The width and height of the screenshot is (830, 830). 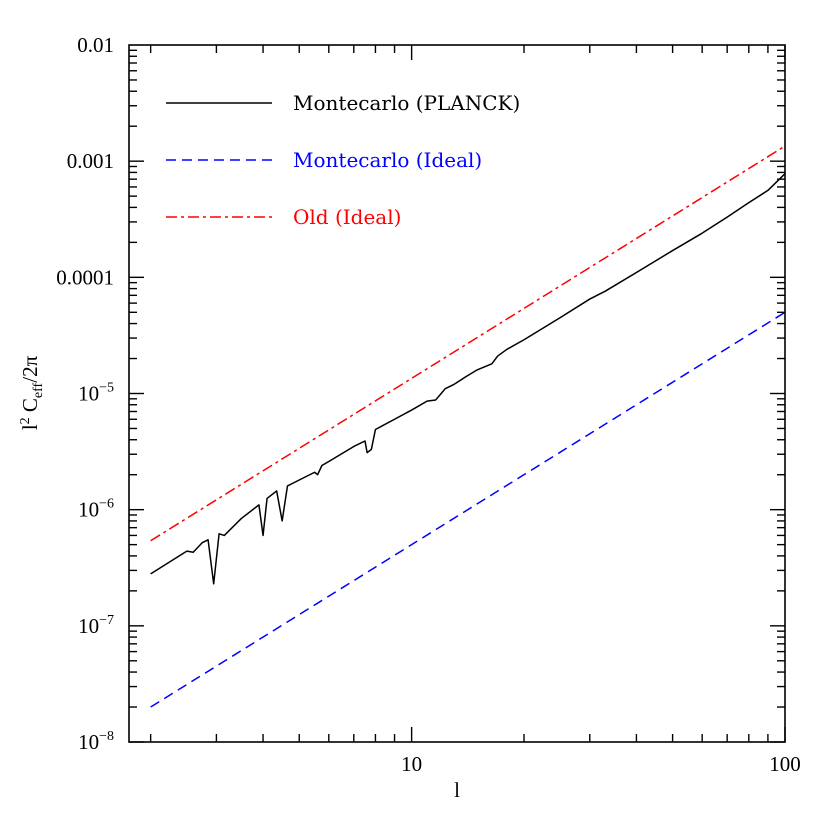 I want to click on y-tick-label: 10⁻⁵, so click(x=96, y=393).